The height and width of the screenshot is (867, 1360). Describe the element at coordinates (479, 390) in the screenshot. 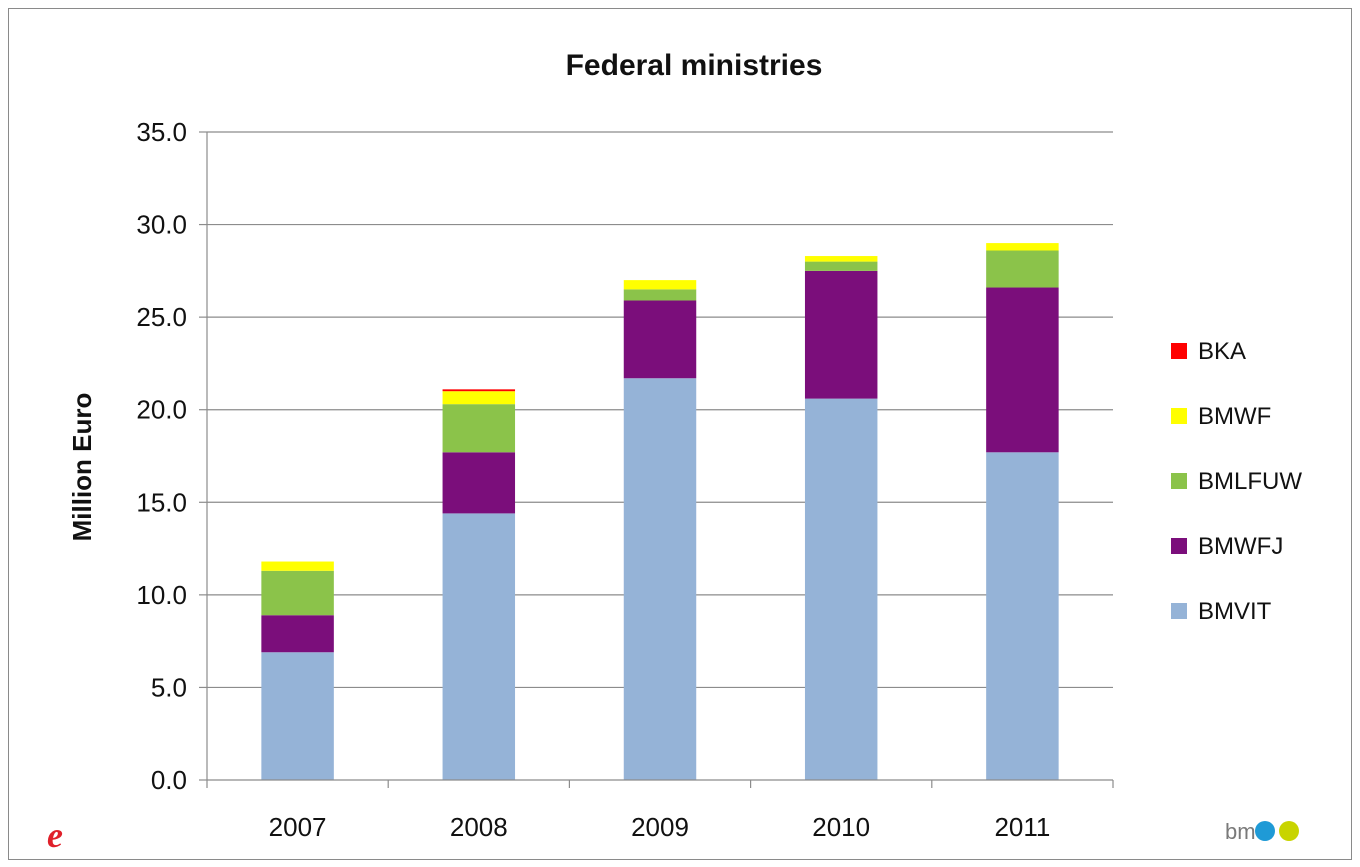

I see `bar-segment-bka-2008` at that location.